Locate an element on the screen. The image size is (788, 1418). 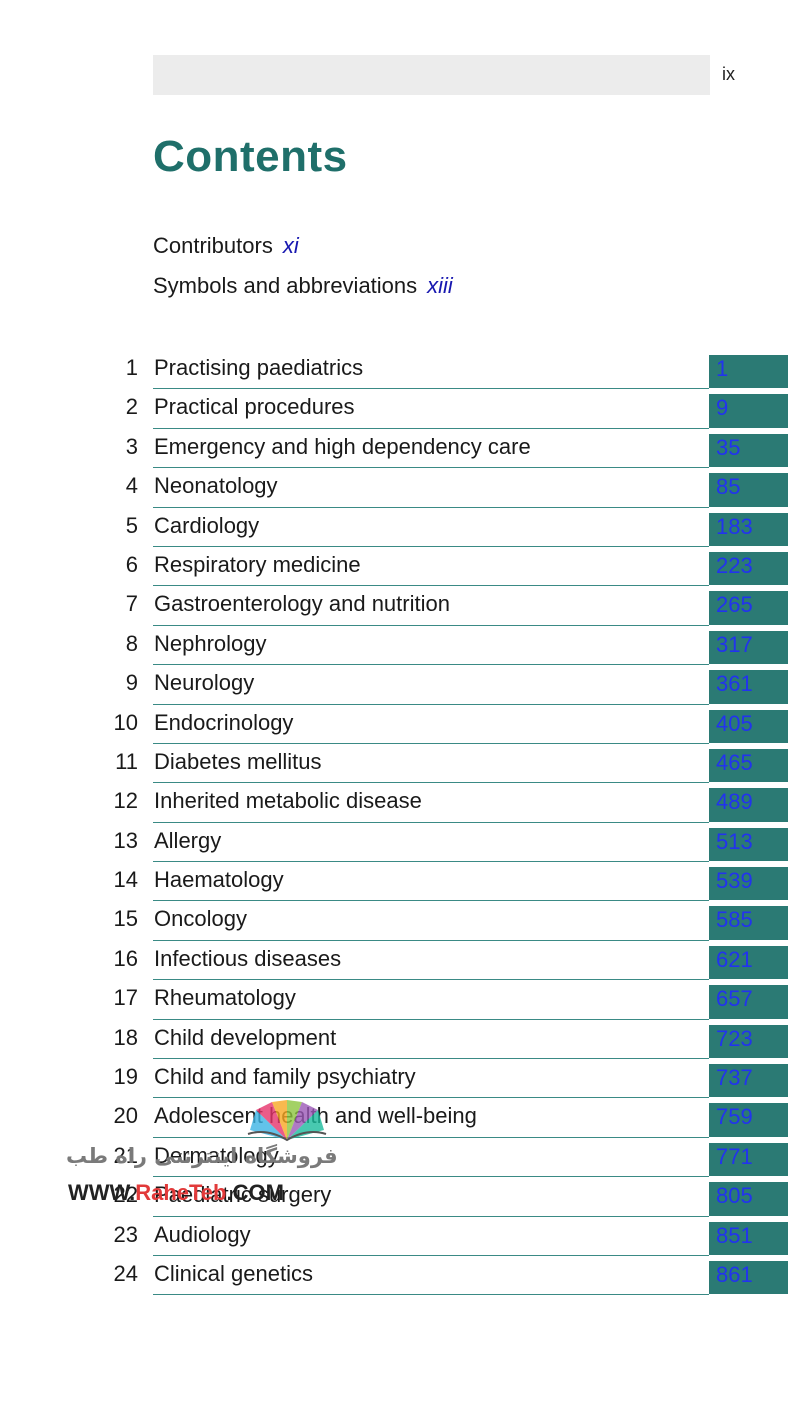
chapter-title: Respiratory medicine is located at coordinates (257, 564).